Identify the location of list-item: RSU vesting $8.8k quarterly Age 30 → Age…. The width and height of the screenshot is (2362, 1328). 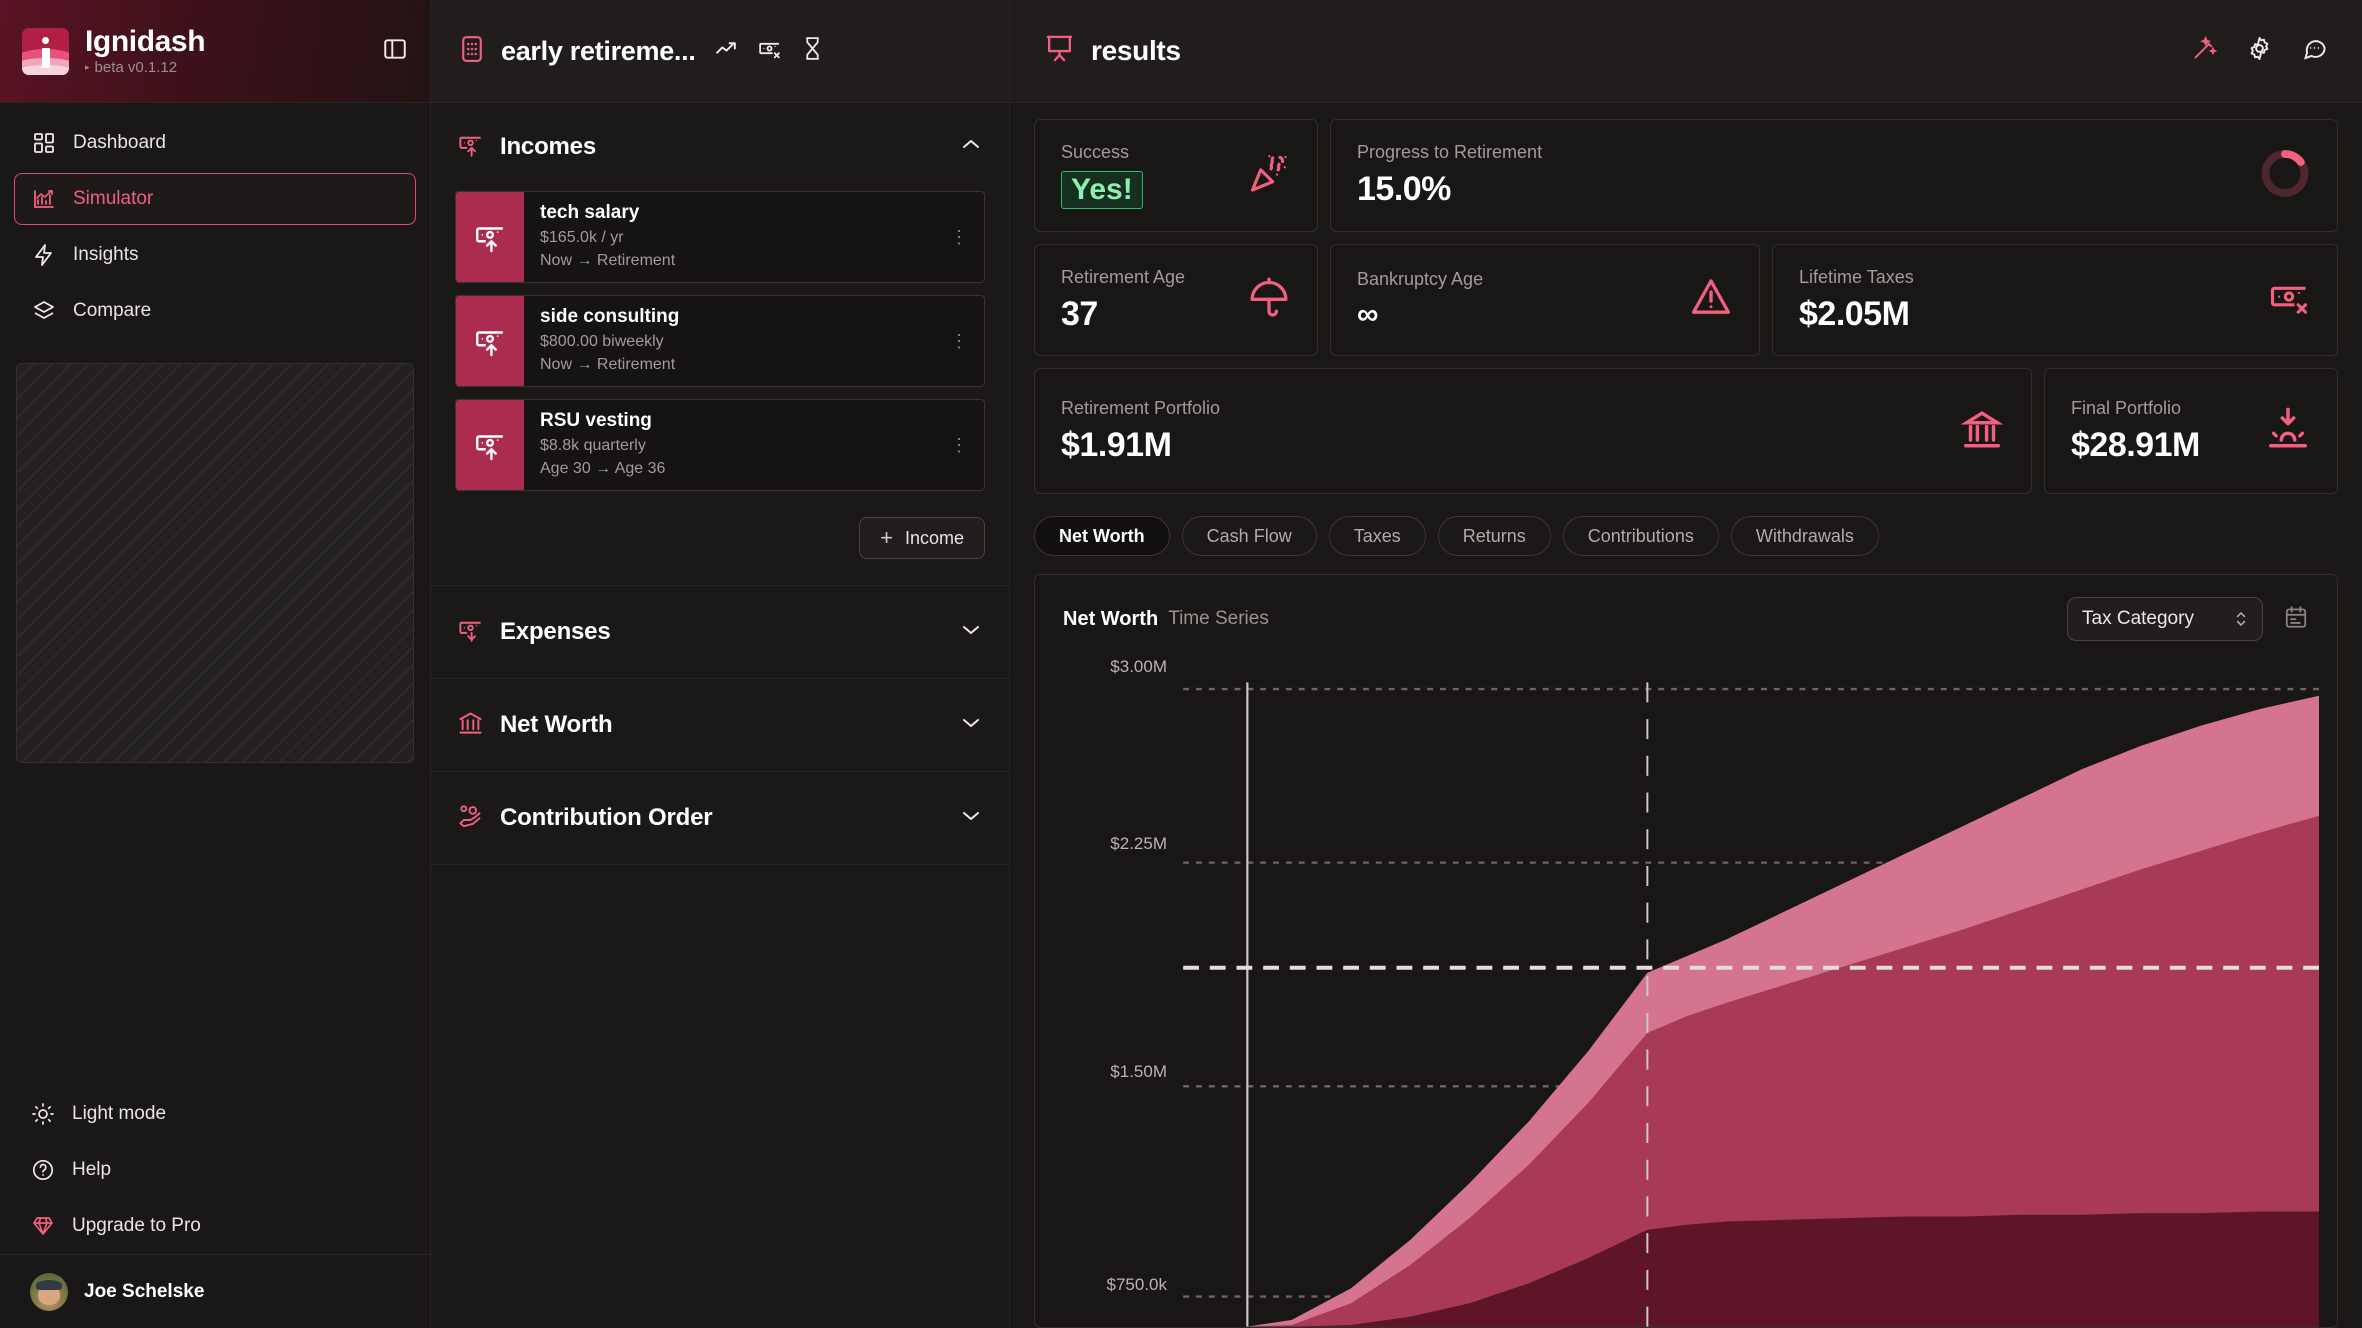
(720, 445).